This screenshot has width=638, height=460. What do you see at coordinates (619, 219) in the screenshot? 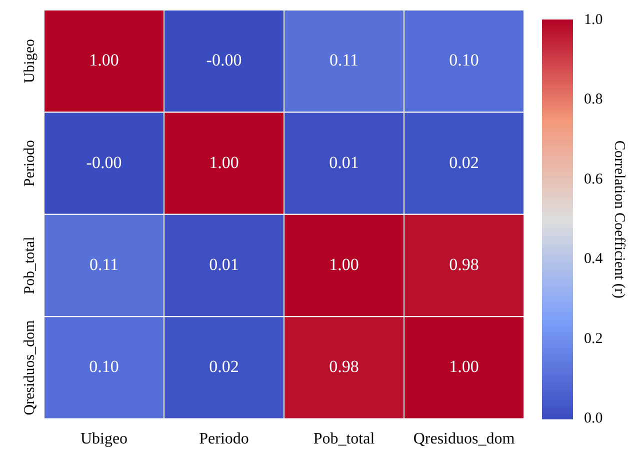
I see `color-bar-title: Correlation Coefficient (r)` at bounding box center [619, 219].